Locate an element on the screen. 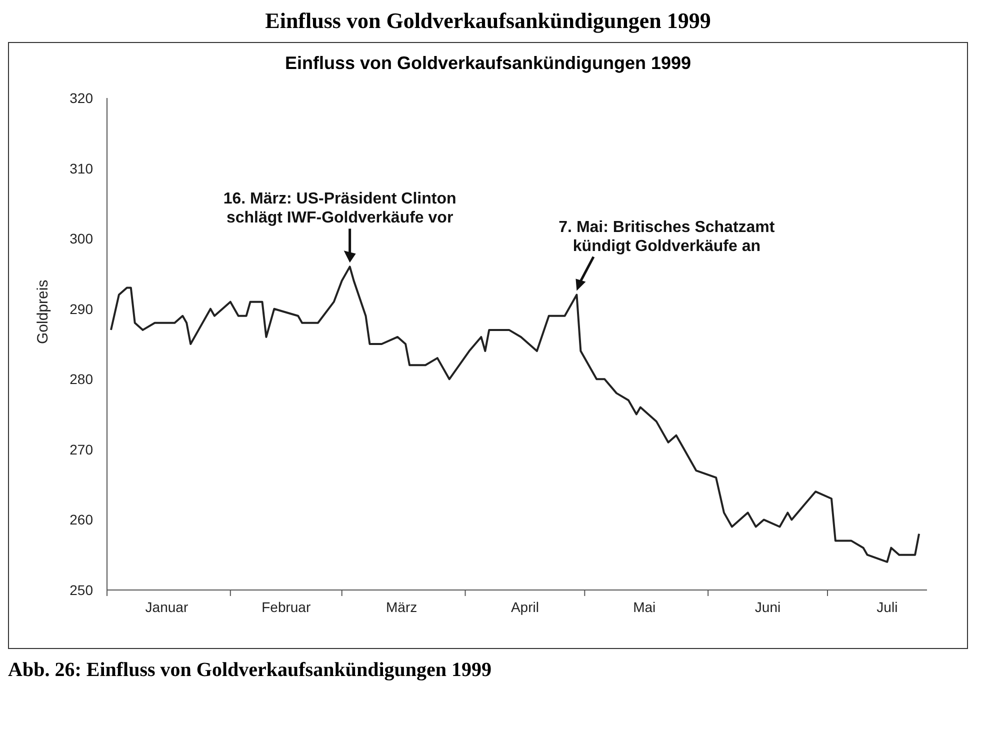  y-tick-label: 260 is located at coordinates (82, 520).